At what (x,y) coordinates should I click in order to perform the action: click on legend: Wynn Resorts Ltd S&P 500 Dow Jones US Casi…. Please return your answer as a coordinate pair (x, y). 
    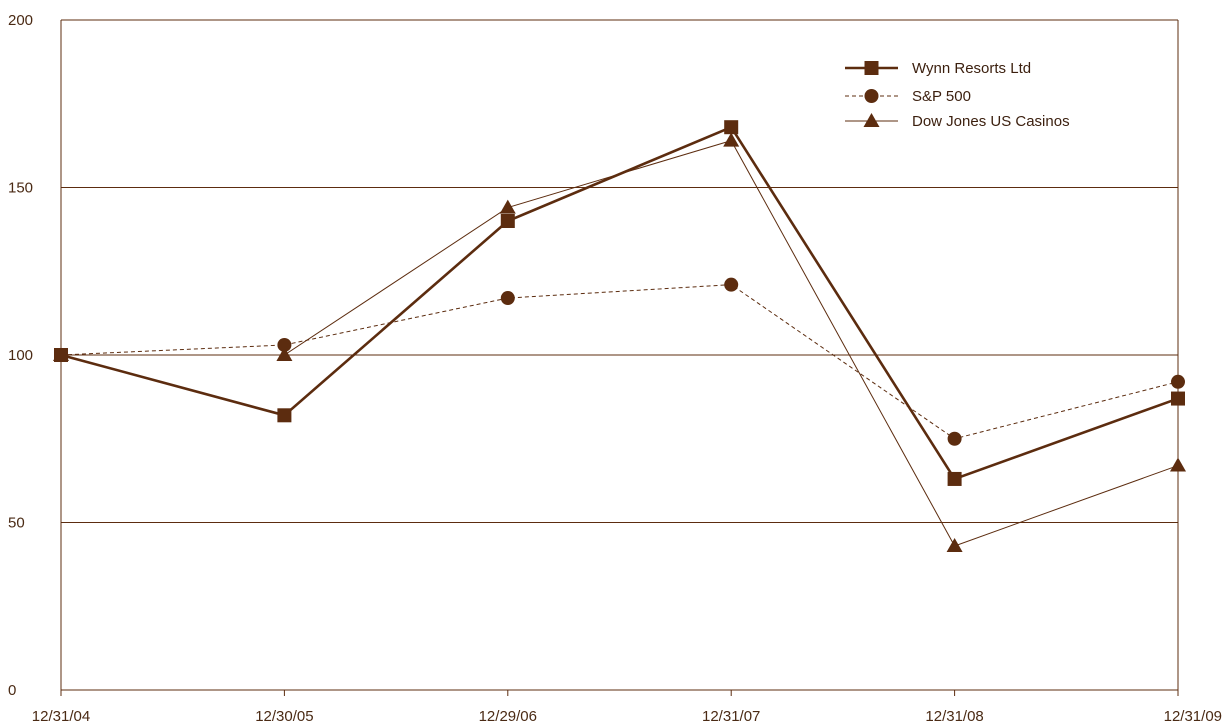
    Looking at the image, I should click on (957, 95).